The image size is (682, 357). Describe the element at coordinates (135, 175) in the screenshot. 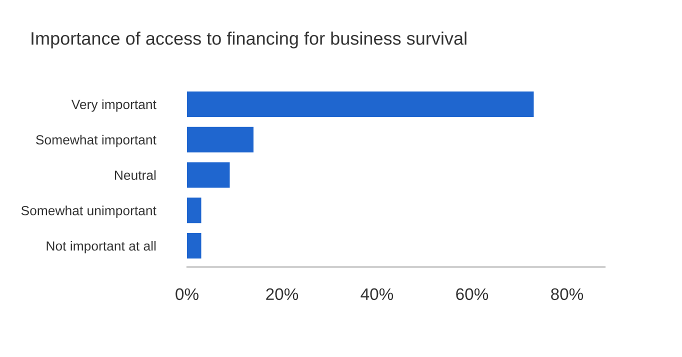

I see `y-tick-label: Neutral` at that location.